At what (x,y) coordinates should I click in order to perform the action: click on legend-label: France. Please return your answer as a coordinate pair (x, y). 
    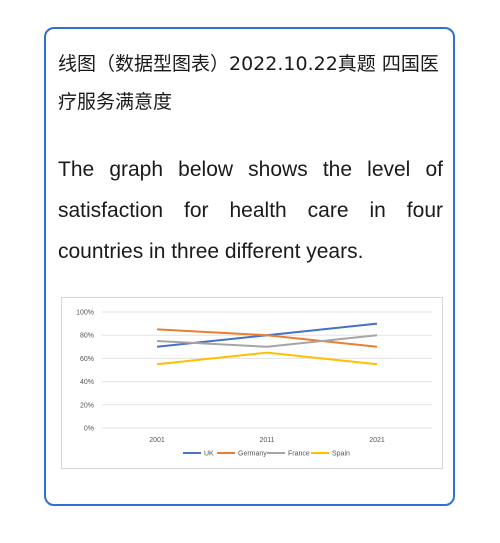
    Looking at the image, I should click on (299, 454).